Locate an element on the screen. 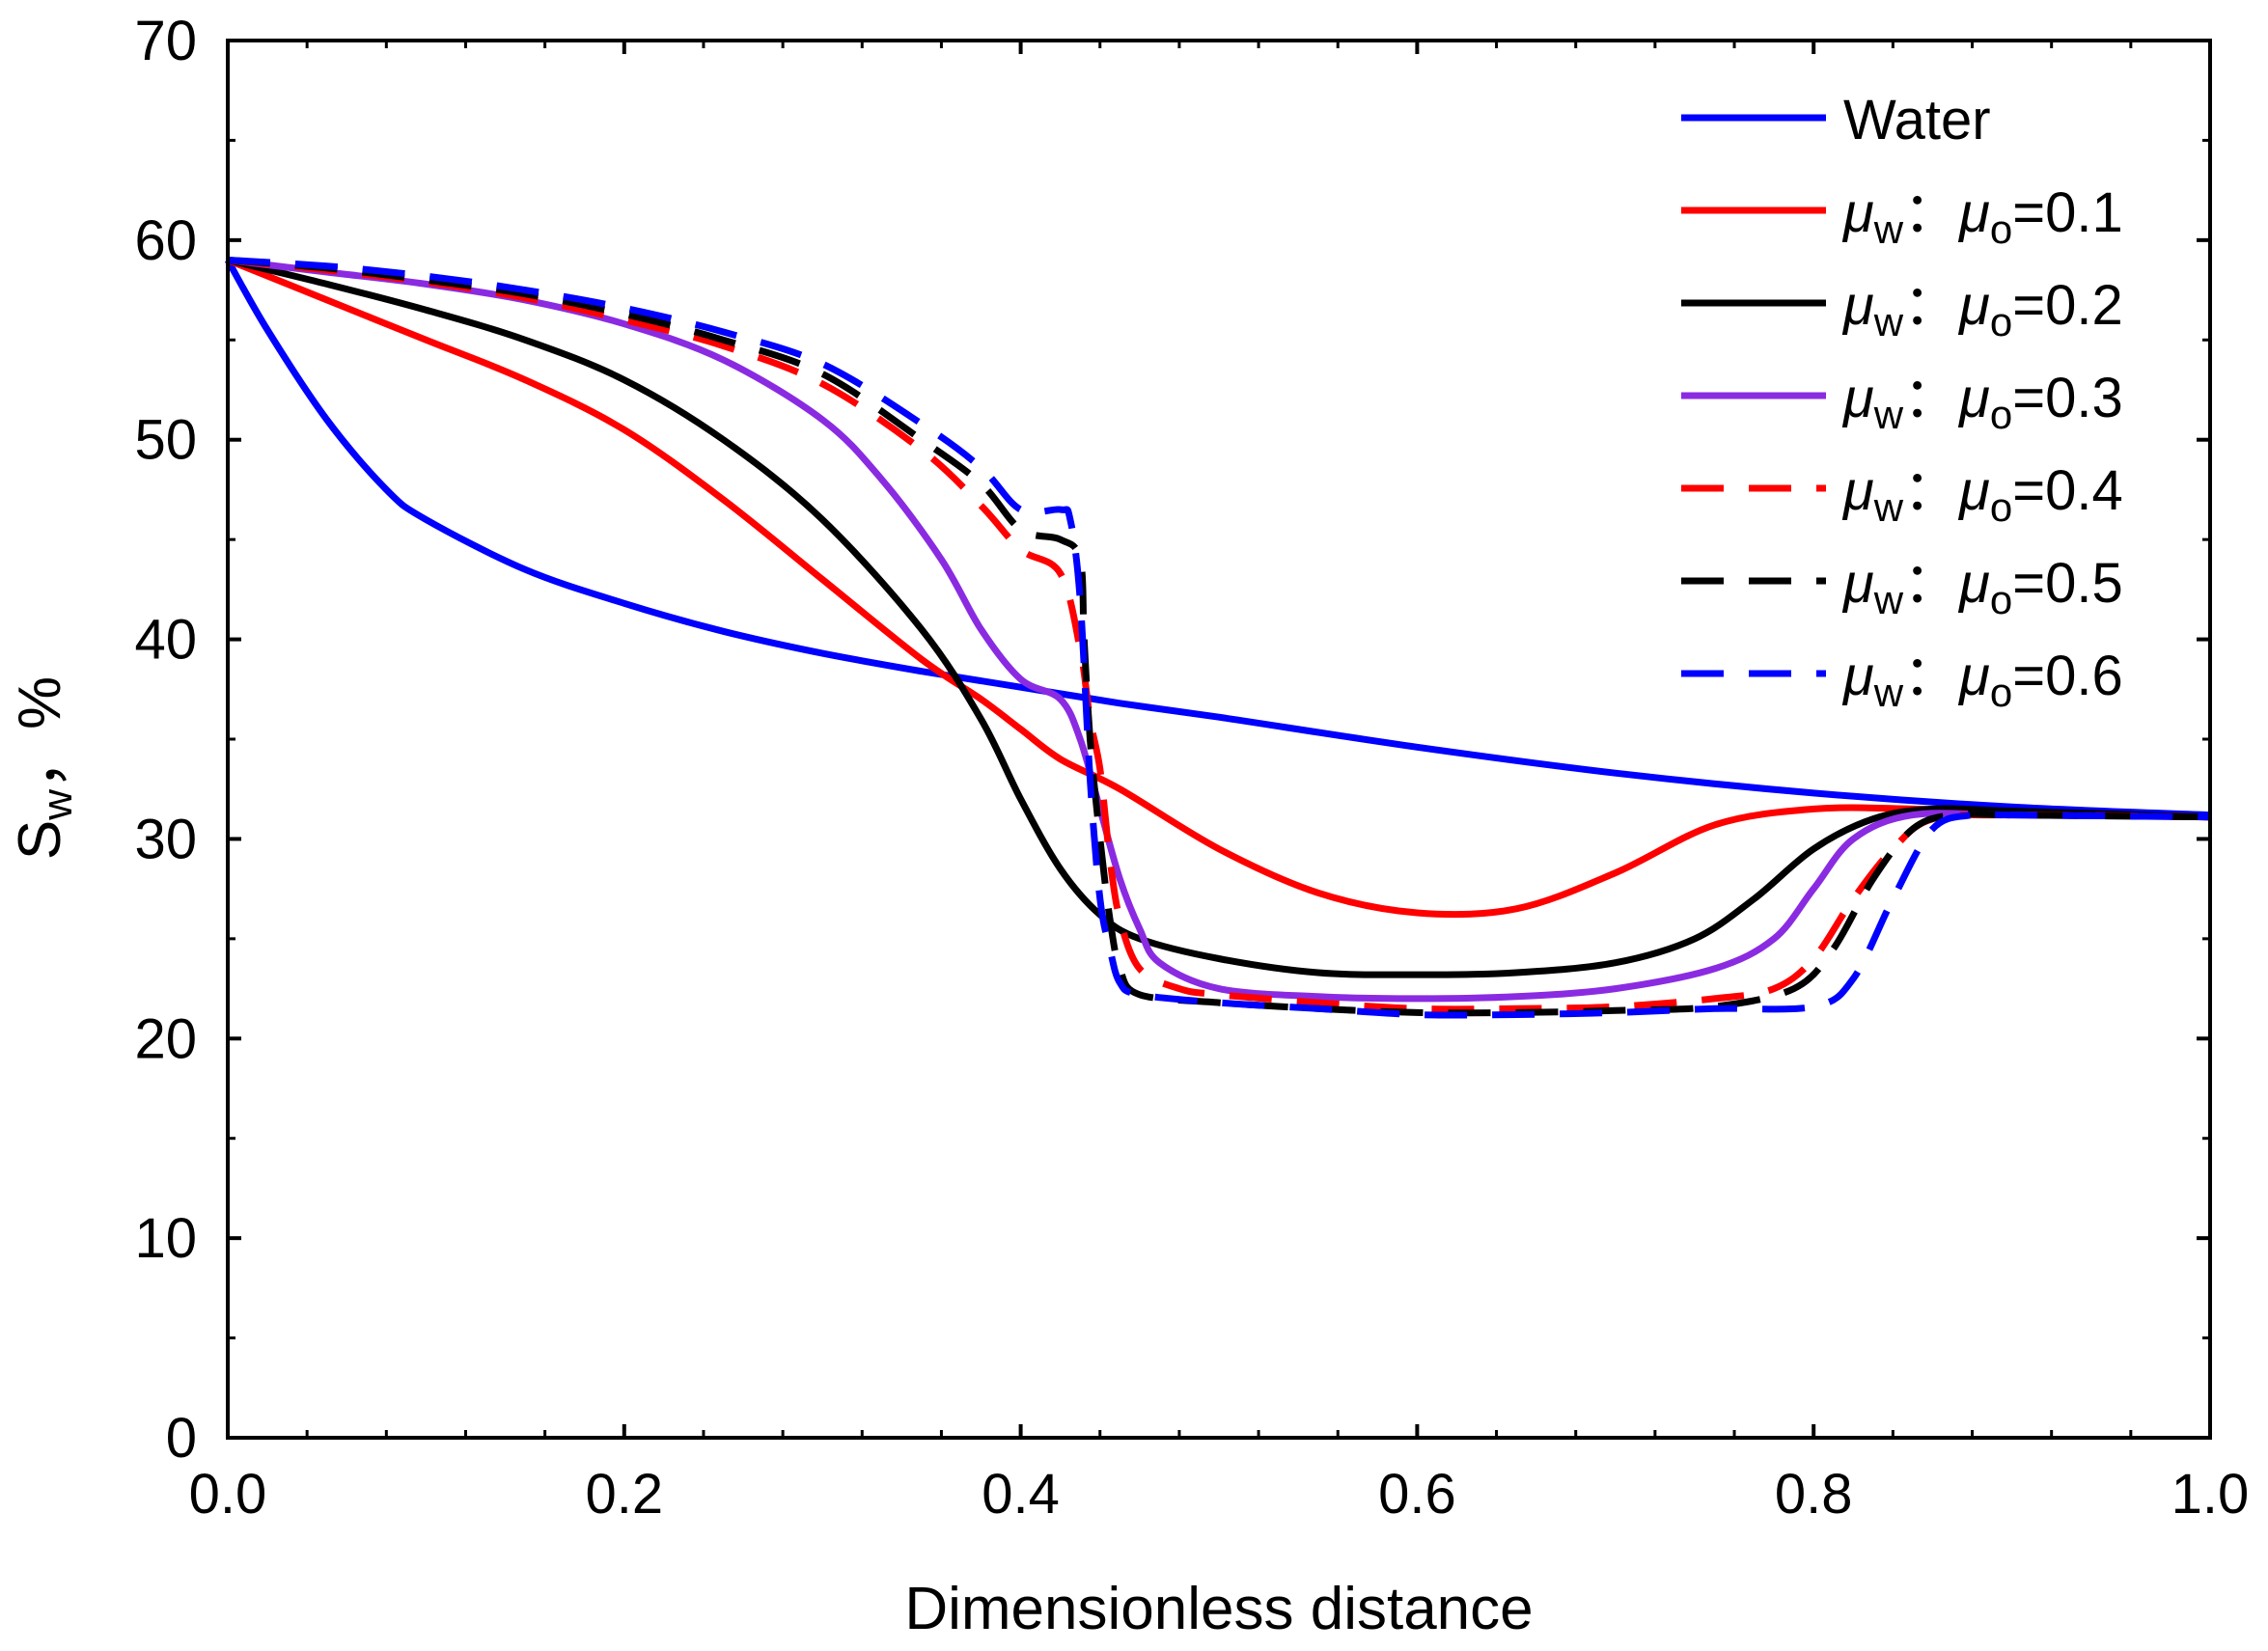 The width and height of the screenshot is (2268, 1651). y-tick-label: 20 is located at coordinates (165, 1038).